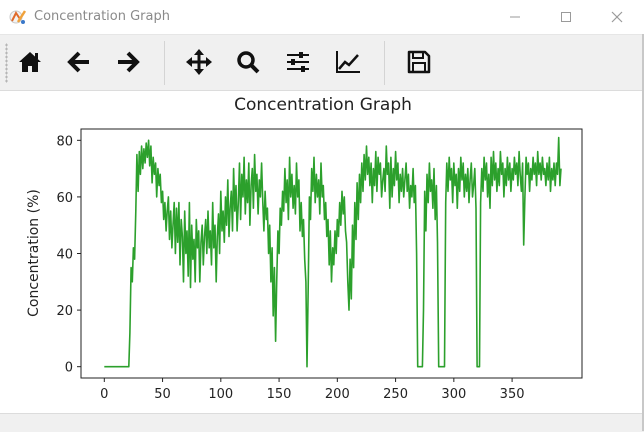 The image size is (644, 432). I want to click on navigation-toolbar, so click(322, 63).